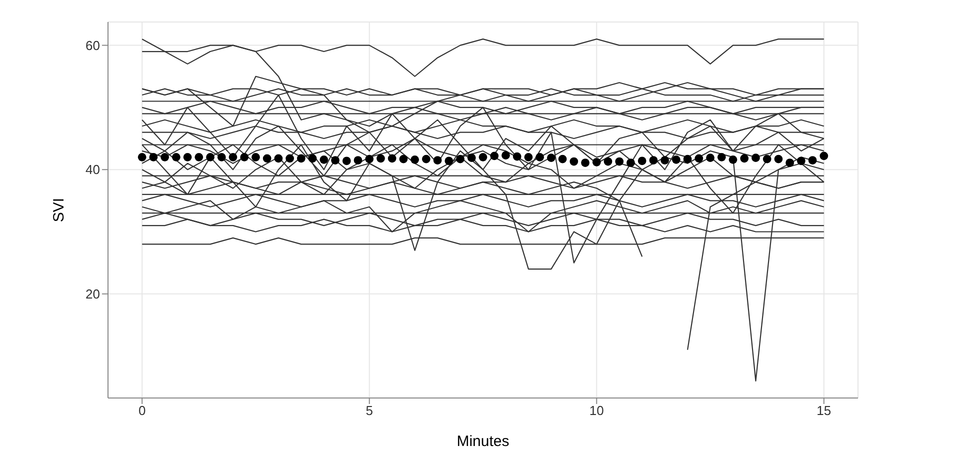  What do you see at coordinates (142, 410) in the screenshot?
I see `x-tick-label: 0` at bounding box center [142, 410].